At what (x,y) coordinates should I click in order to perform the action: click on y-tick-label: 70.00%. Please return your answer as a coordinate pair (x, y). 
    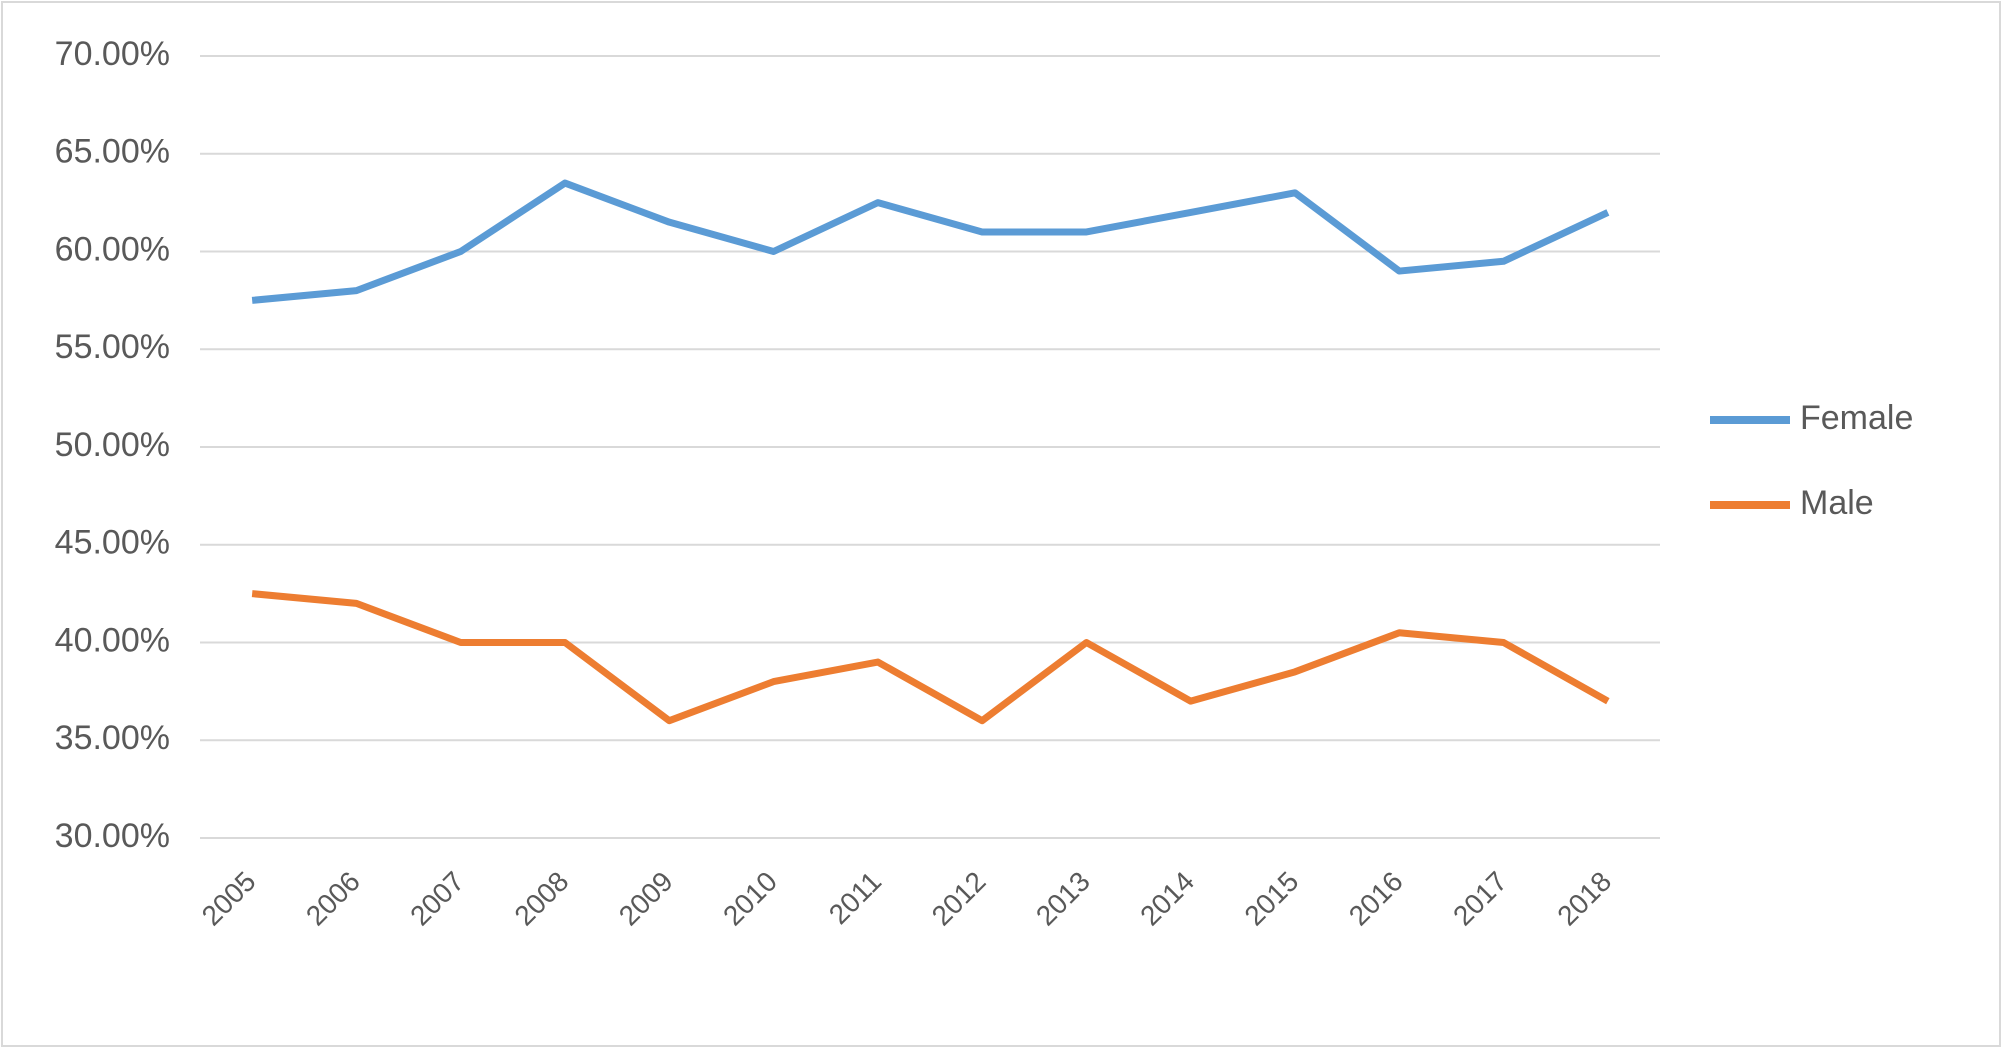
    Looking at the image, I should click on (112, 54).